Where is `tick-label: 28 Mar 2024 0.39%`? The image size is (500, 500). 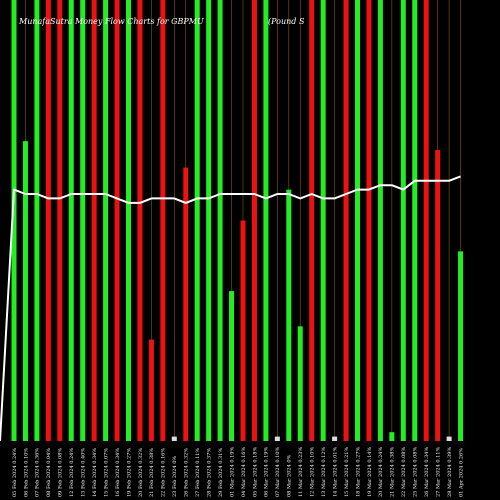
tick-label: 28 Mar 2024 0.39% is located at coordinates (450, 472).